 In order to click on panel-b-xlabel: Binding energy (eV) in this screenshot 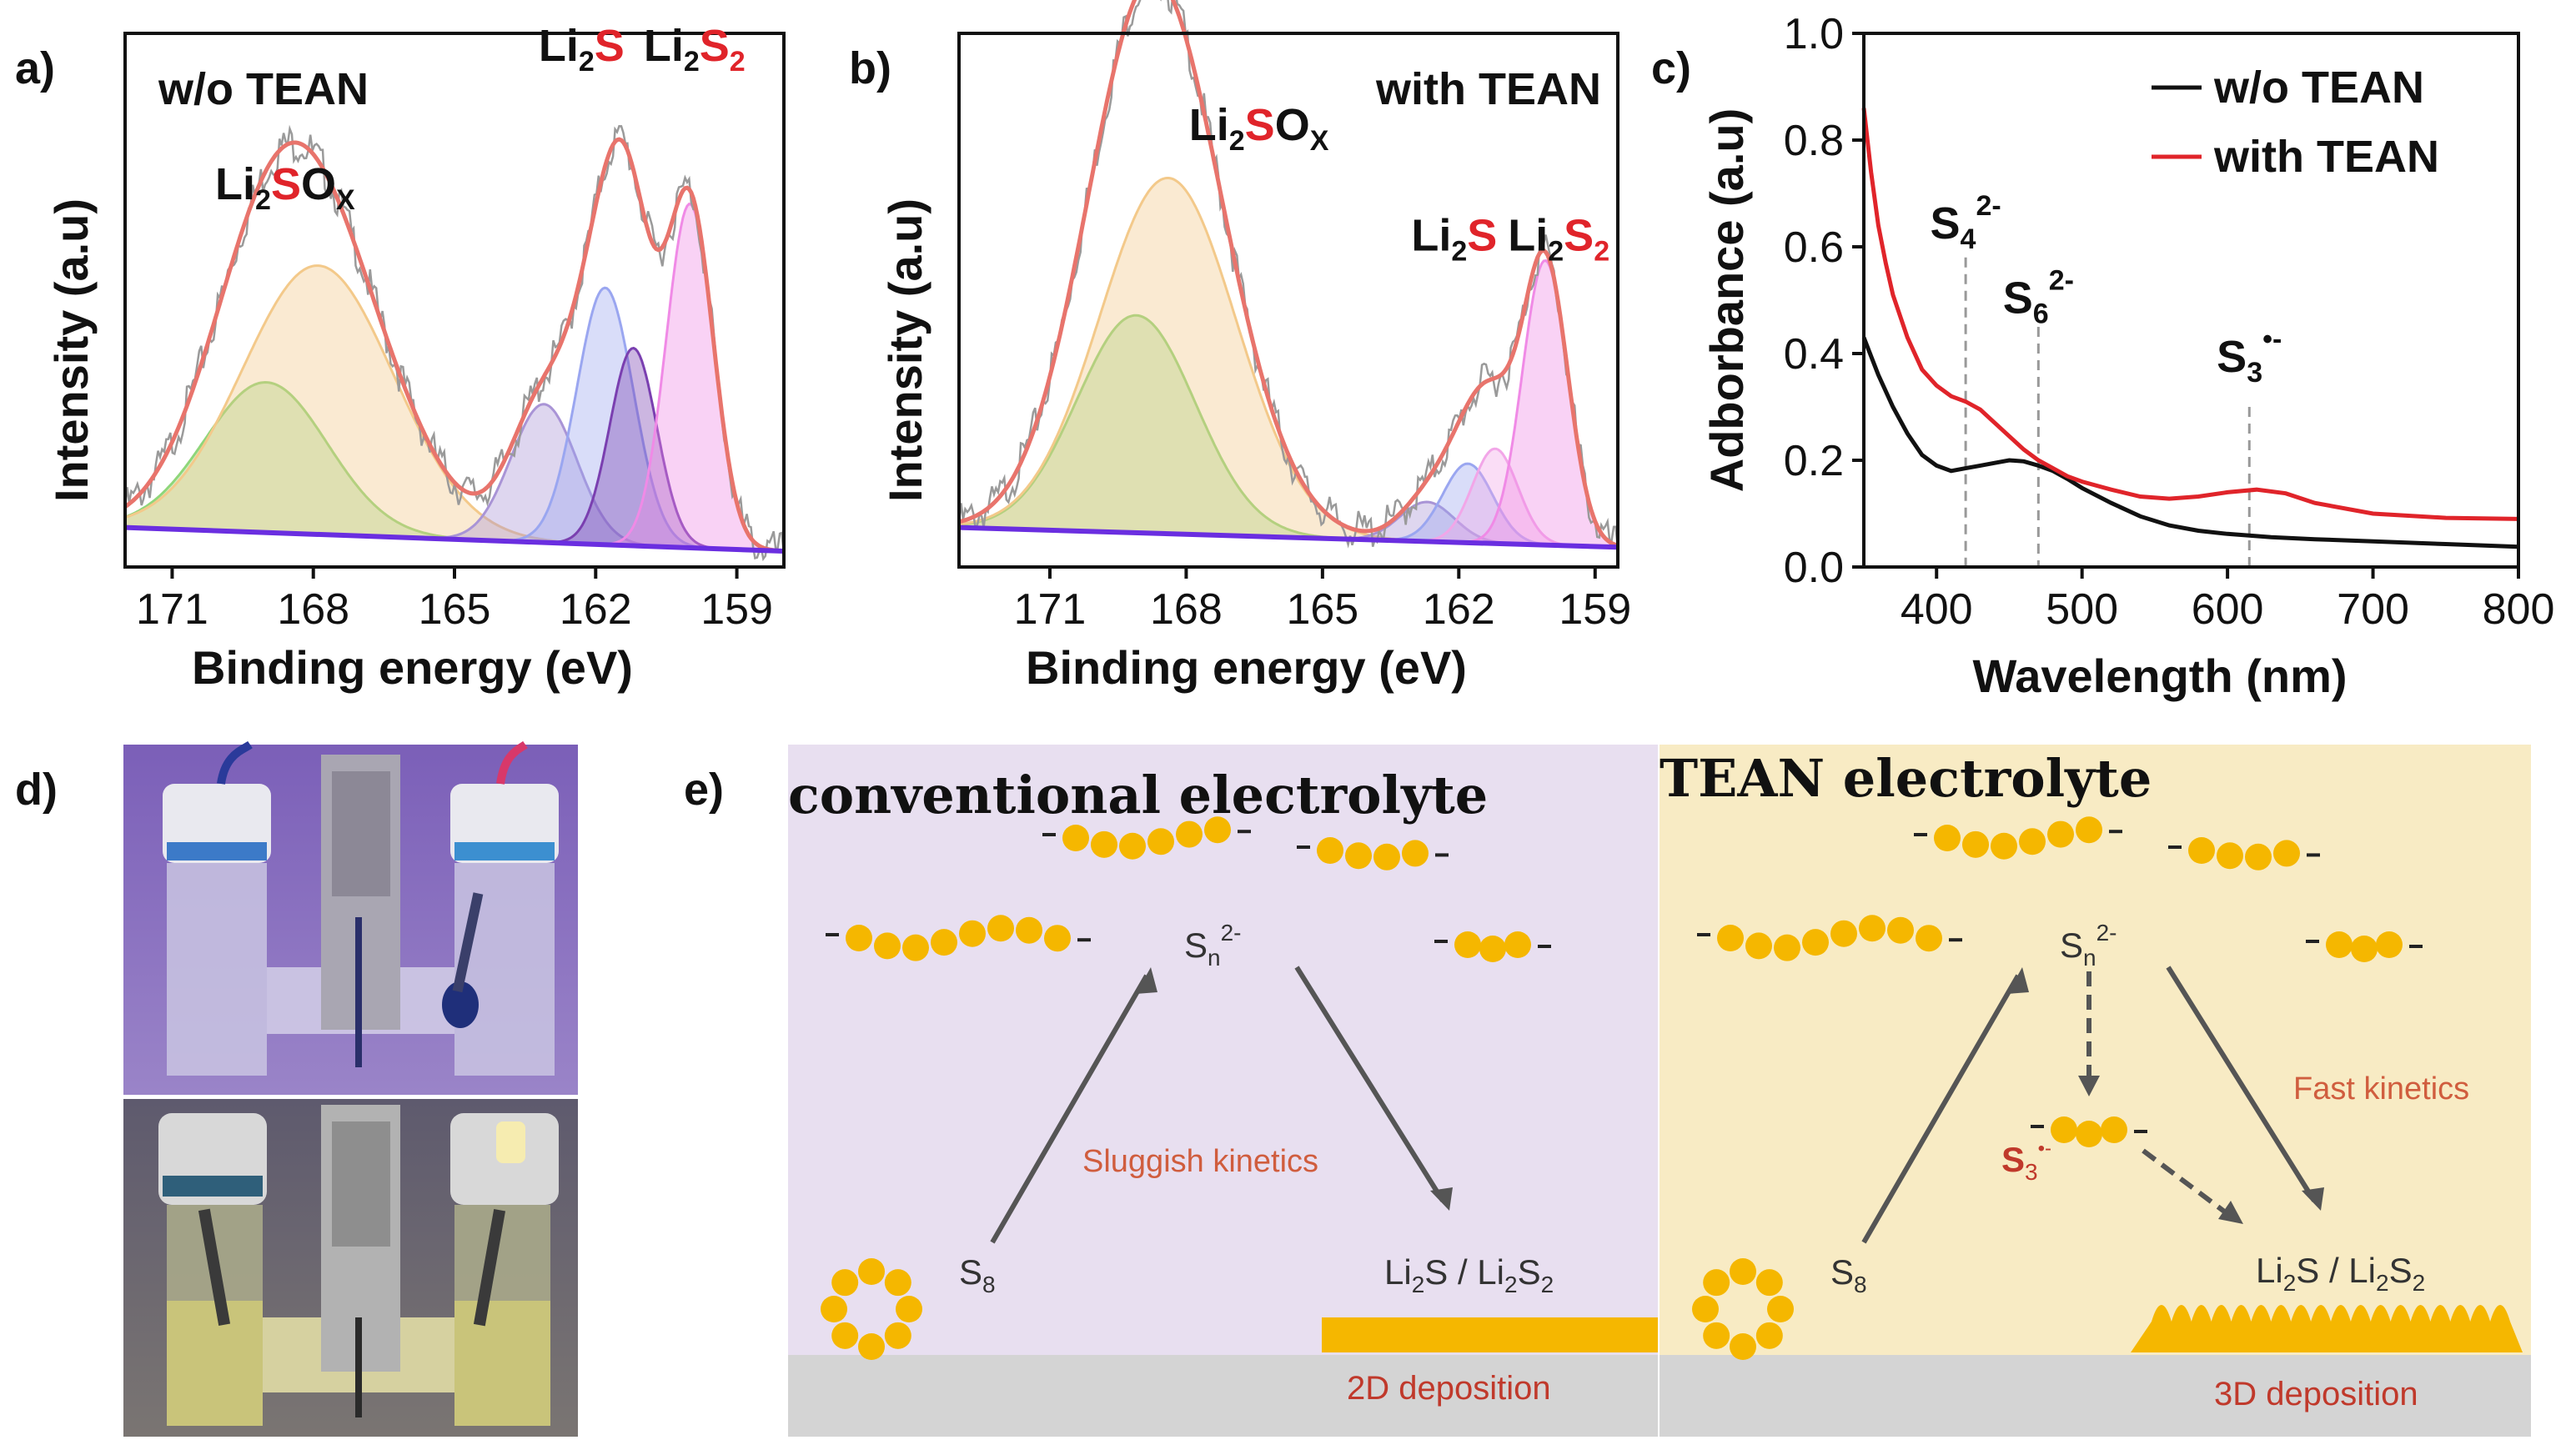, I will do `click(1246, 667)`.